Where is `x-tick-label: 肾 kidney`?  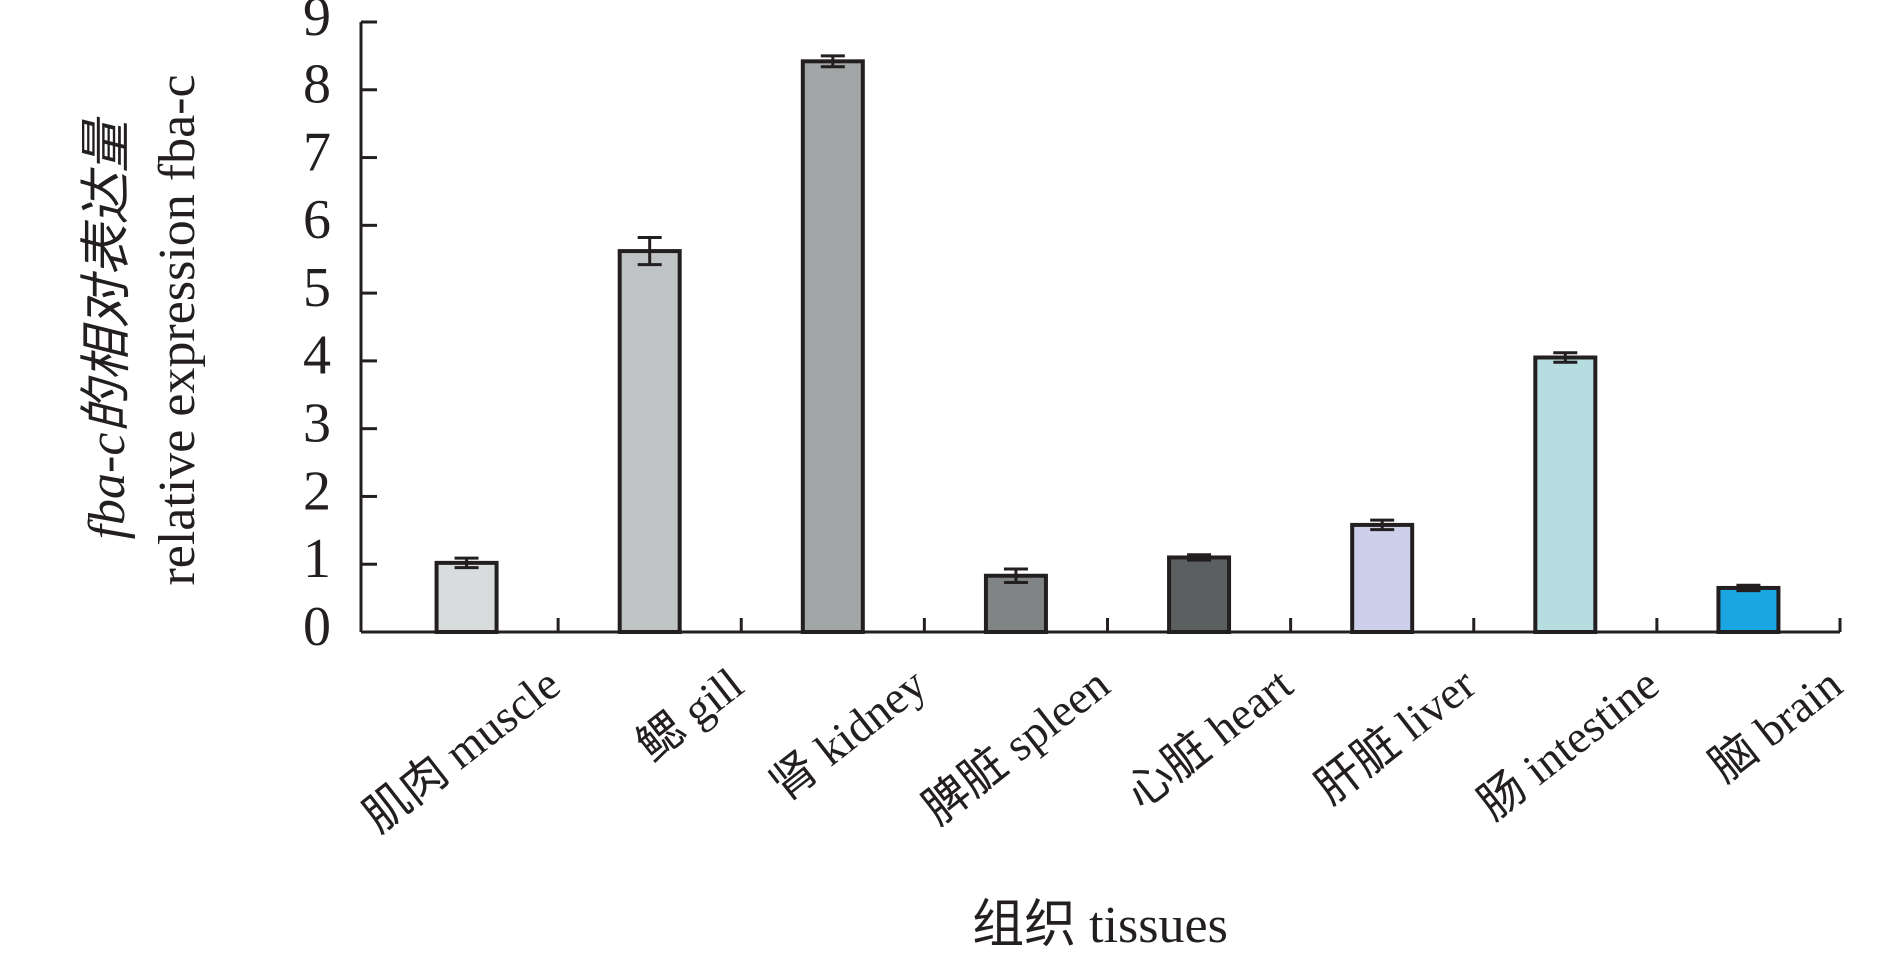 x-tick-label: 肾 kidney is located at coordinates (847, 734).